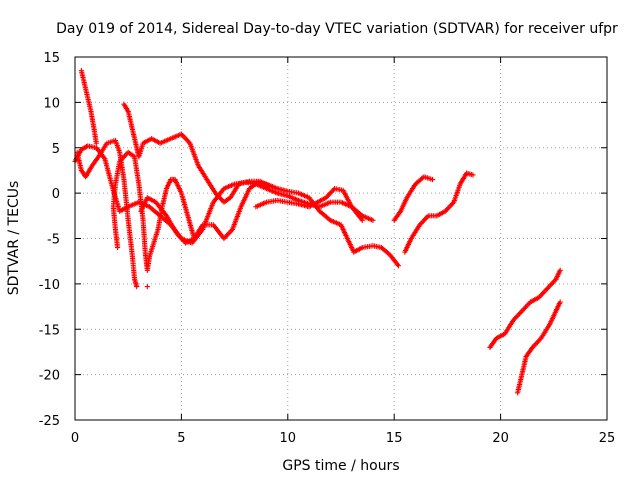 The width and height of the screenshot is (640, 480). I want to click on y-tick-label: -10, so click(49, 285).